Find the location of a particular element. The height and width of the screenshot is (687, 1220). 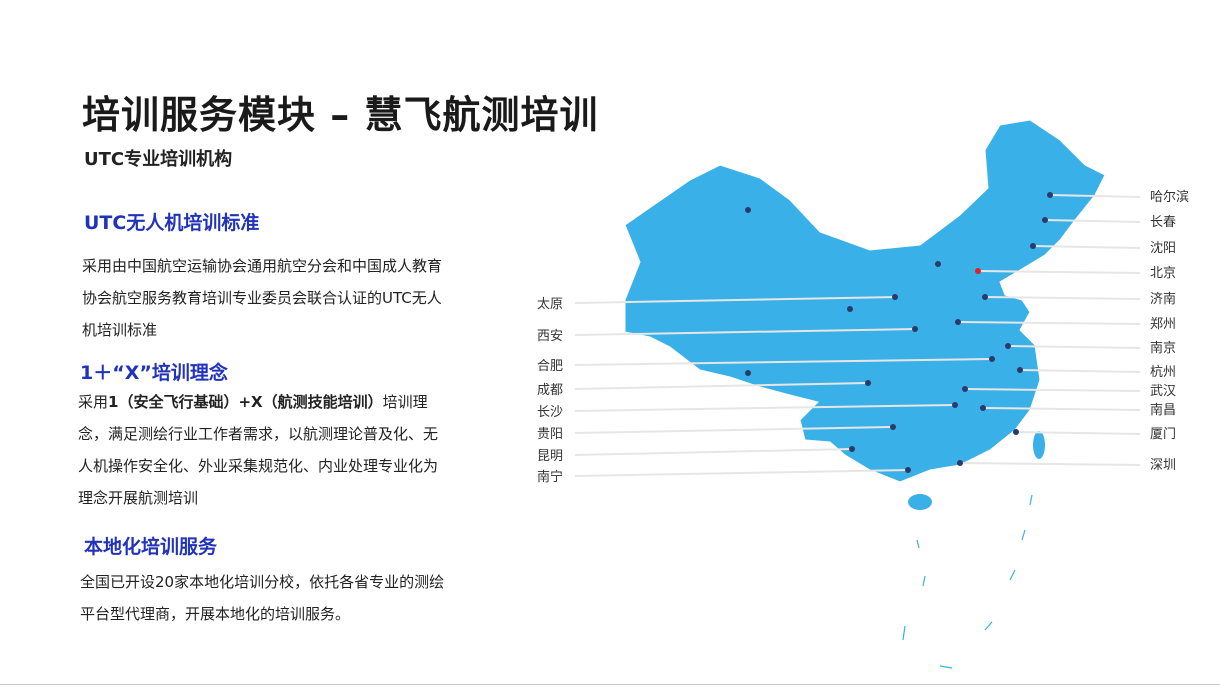

section-heading-standard: UTC无人机培训标准 is located at coordinates (172, 223).